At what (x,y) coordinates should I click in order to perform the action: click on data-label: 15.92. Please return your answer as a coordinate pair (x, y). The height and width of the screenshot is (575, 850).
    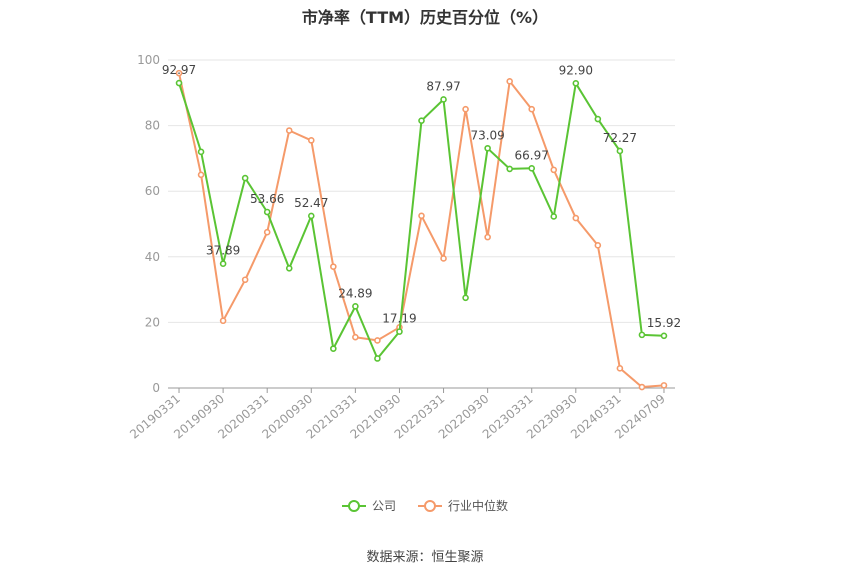
    Looking at the image, I should click on (664, 323).